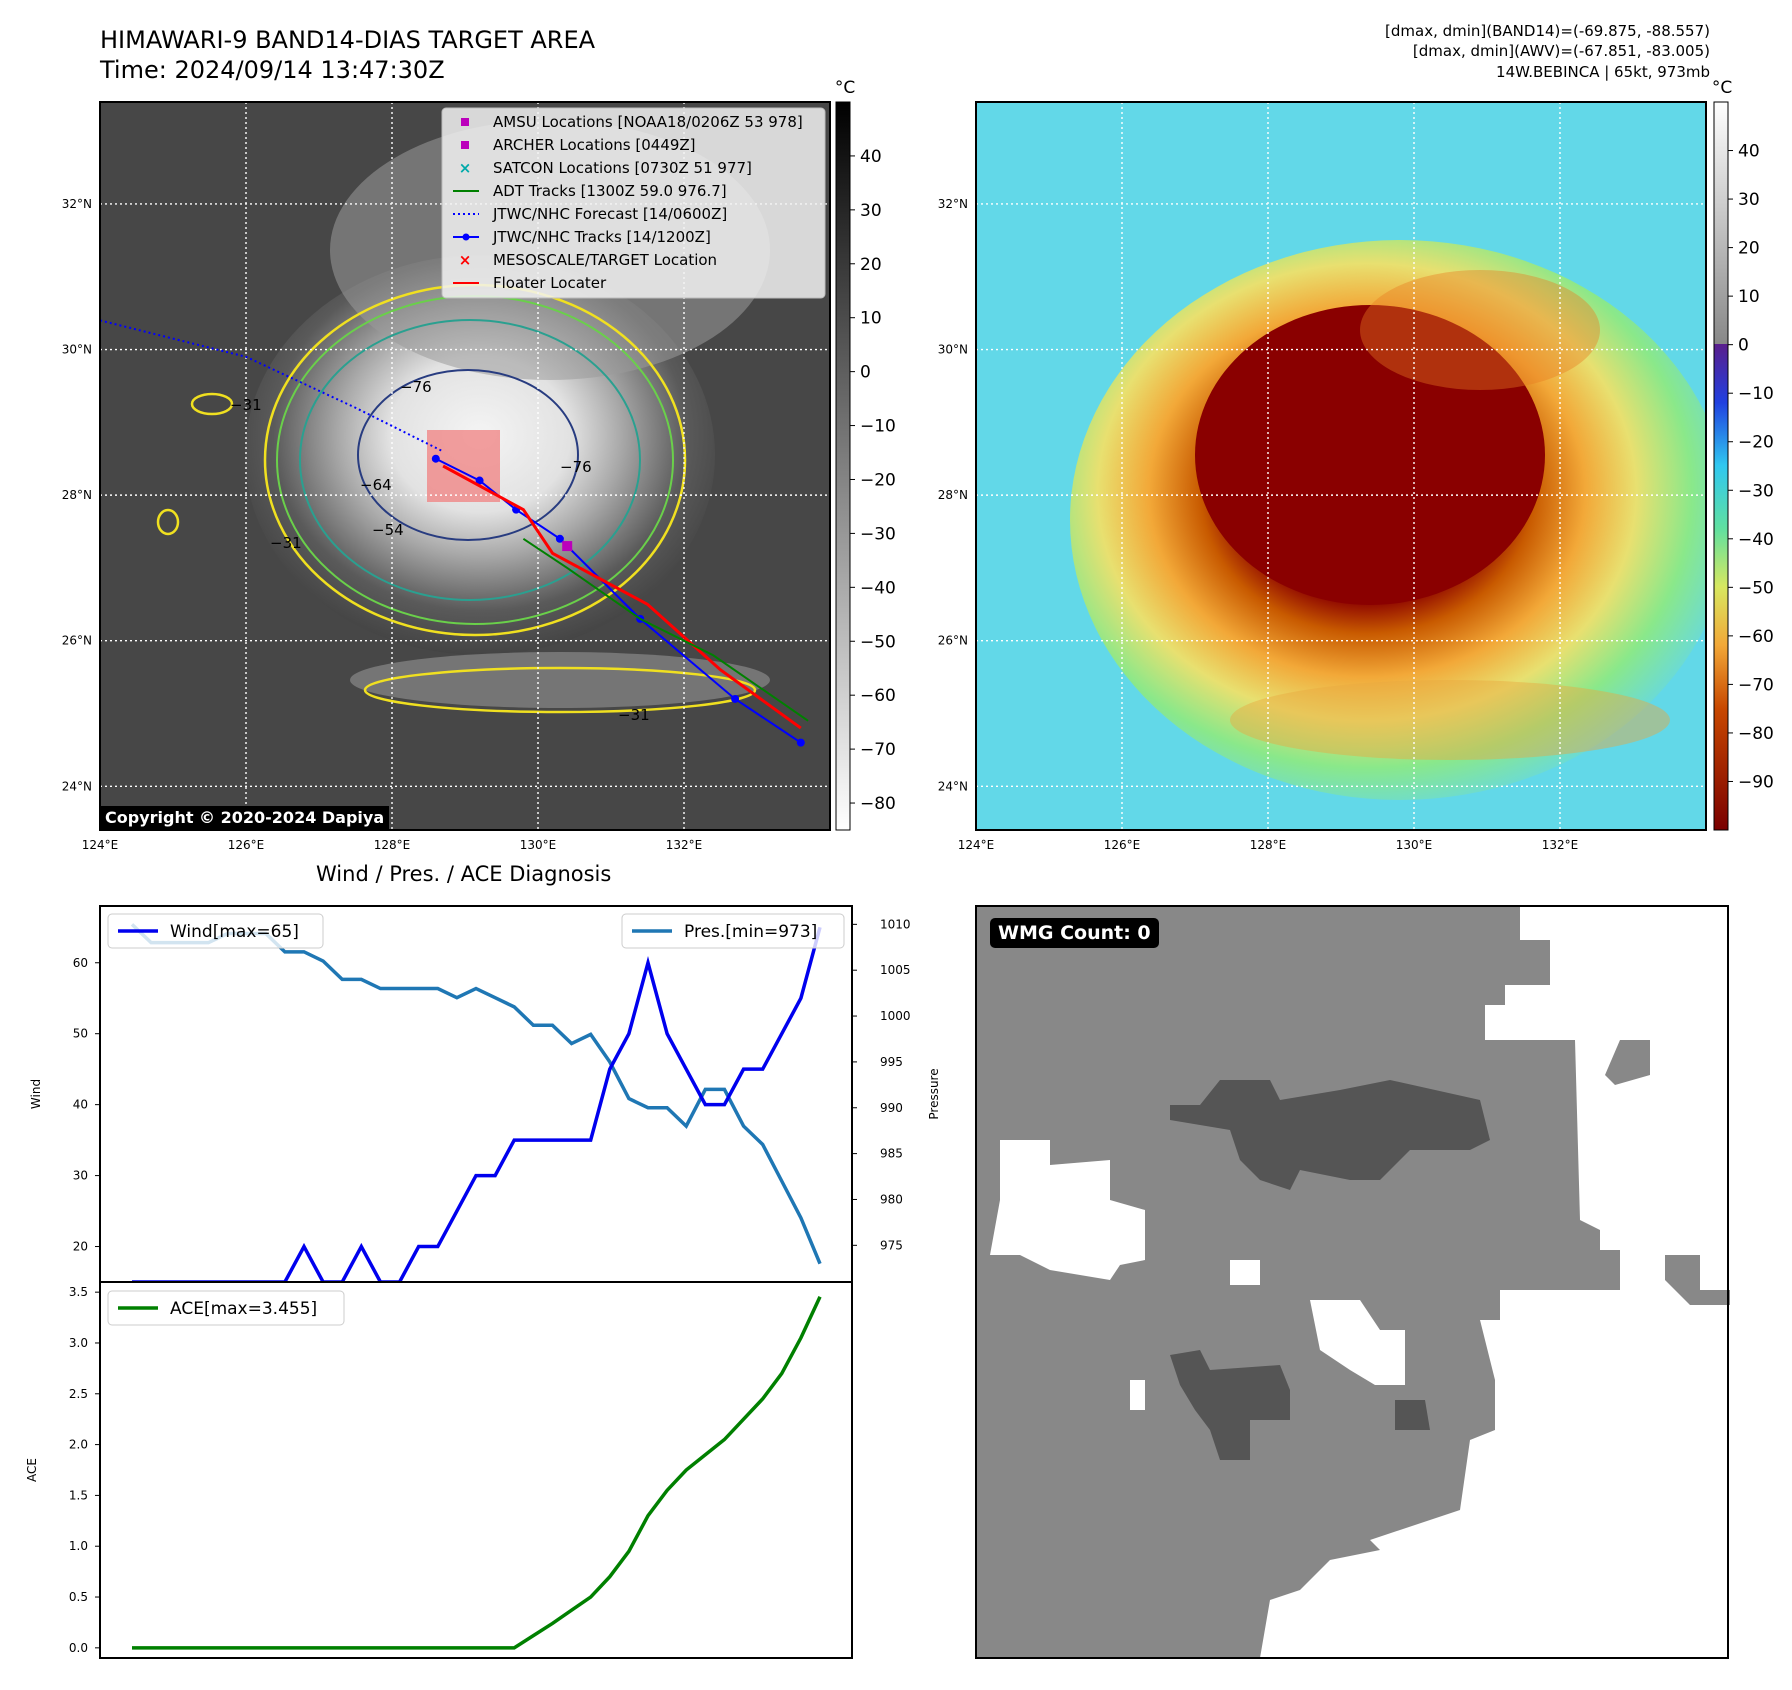 The image size is (1792, 1690). What do you see at coordinates (601, 237) in the screenshot?
I see `legend-entry-label: JTWC/NHC Tracks [14/1200Z]` at bounding box center [601, 237].